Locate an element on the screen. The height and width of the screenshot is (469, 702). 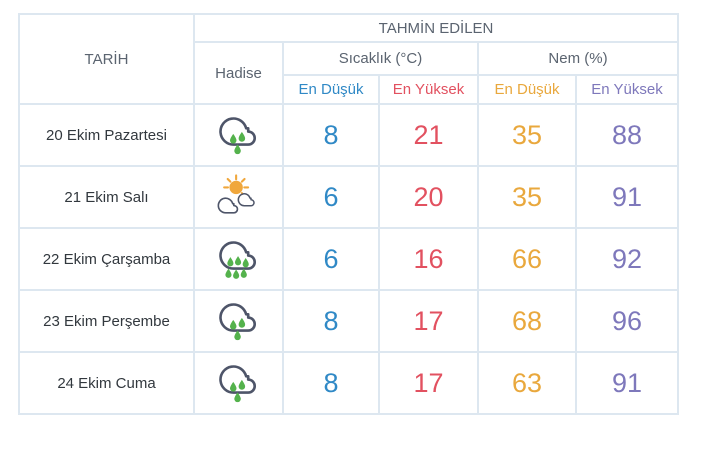
temp-max-cell: 16 is located at coordinates (428, 259).